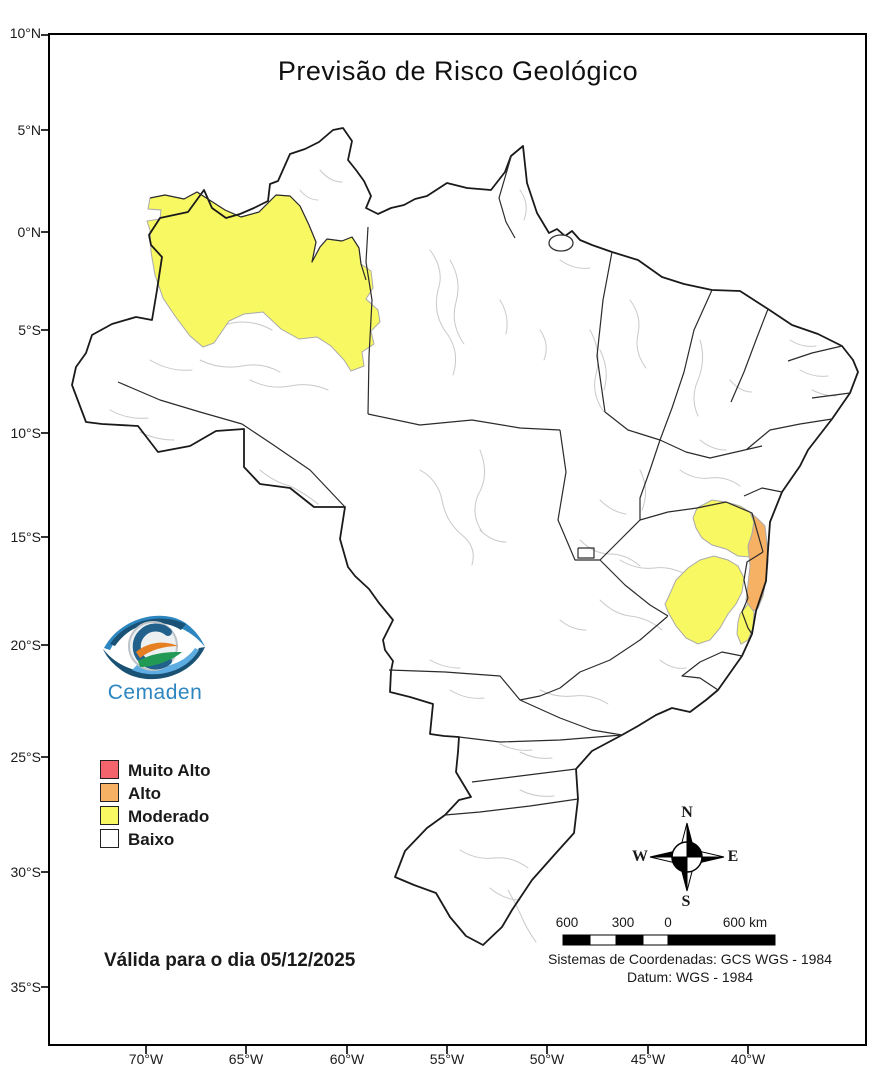 This screenshot has height=1080, width=881. I want to click on lat-label-0: 0°N, so click(29, 232).